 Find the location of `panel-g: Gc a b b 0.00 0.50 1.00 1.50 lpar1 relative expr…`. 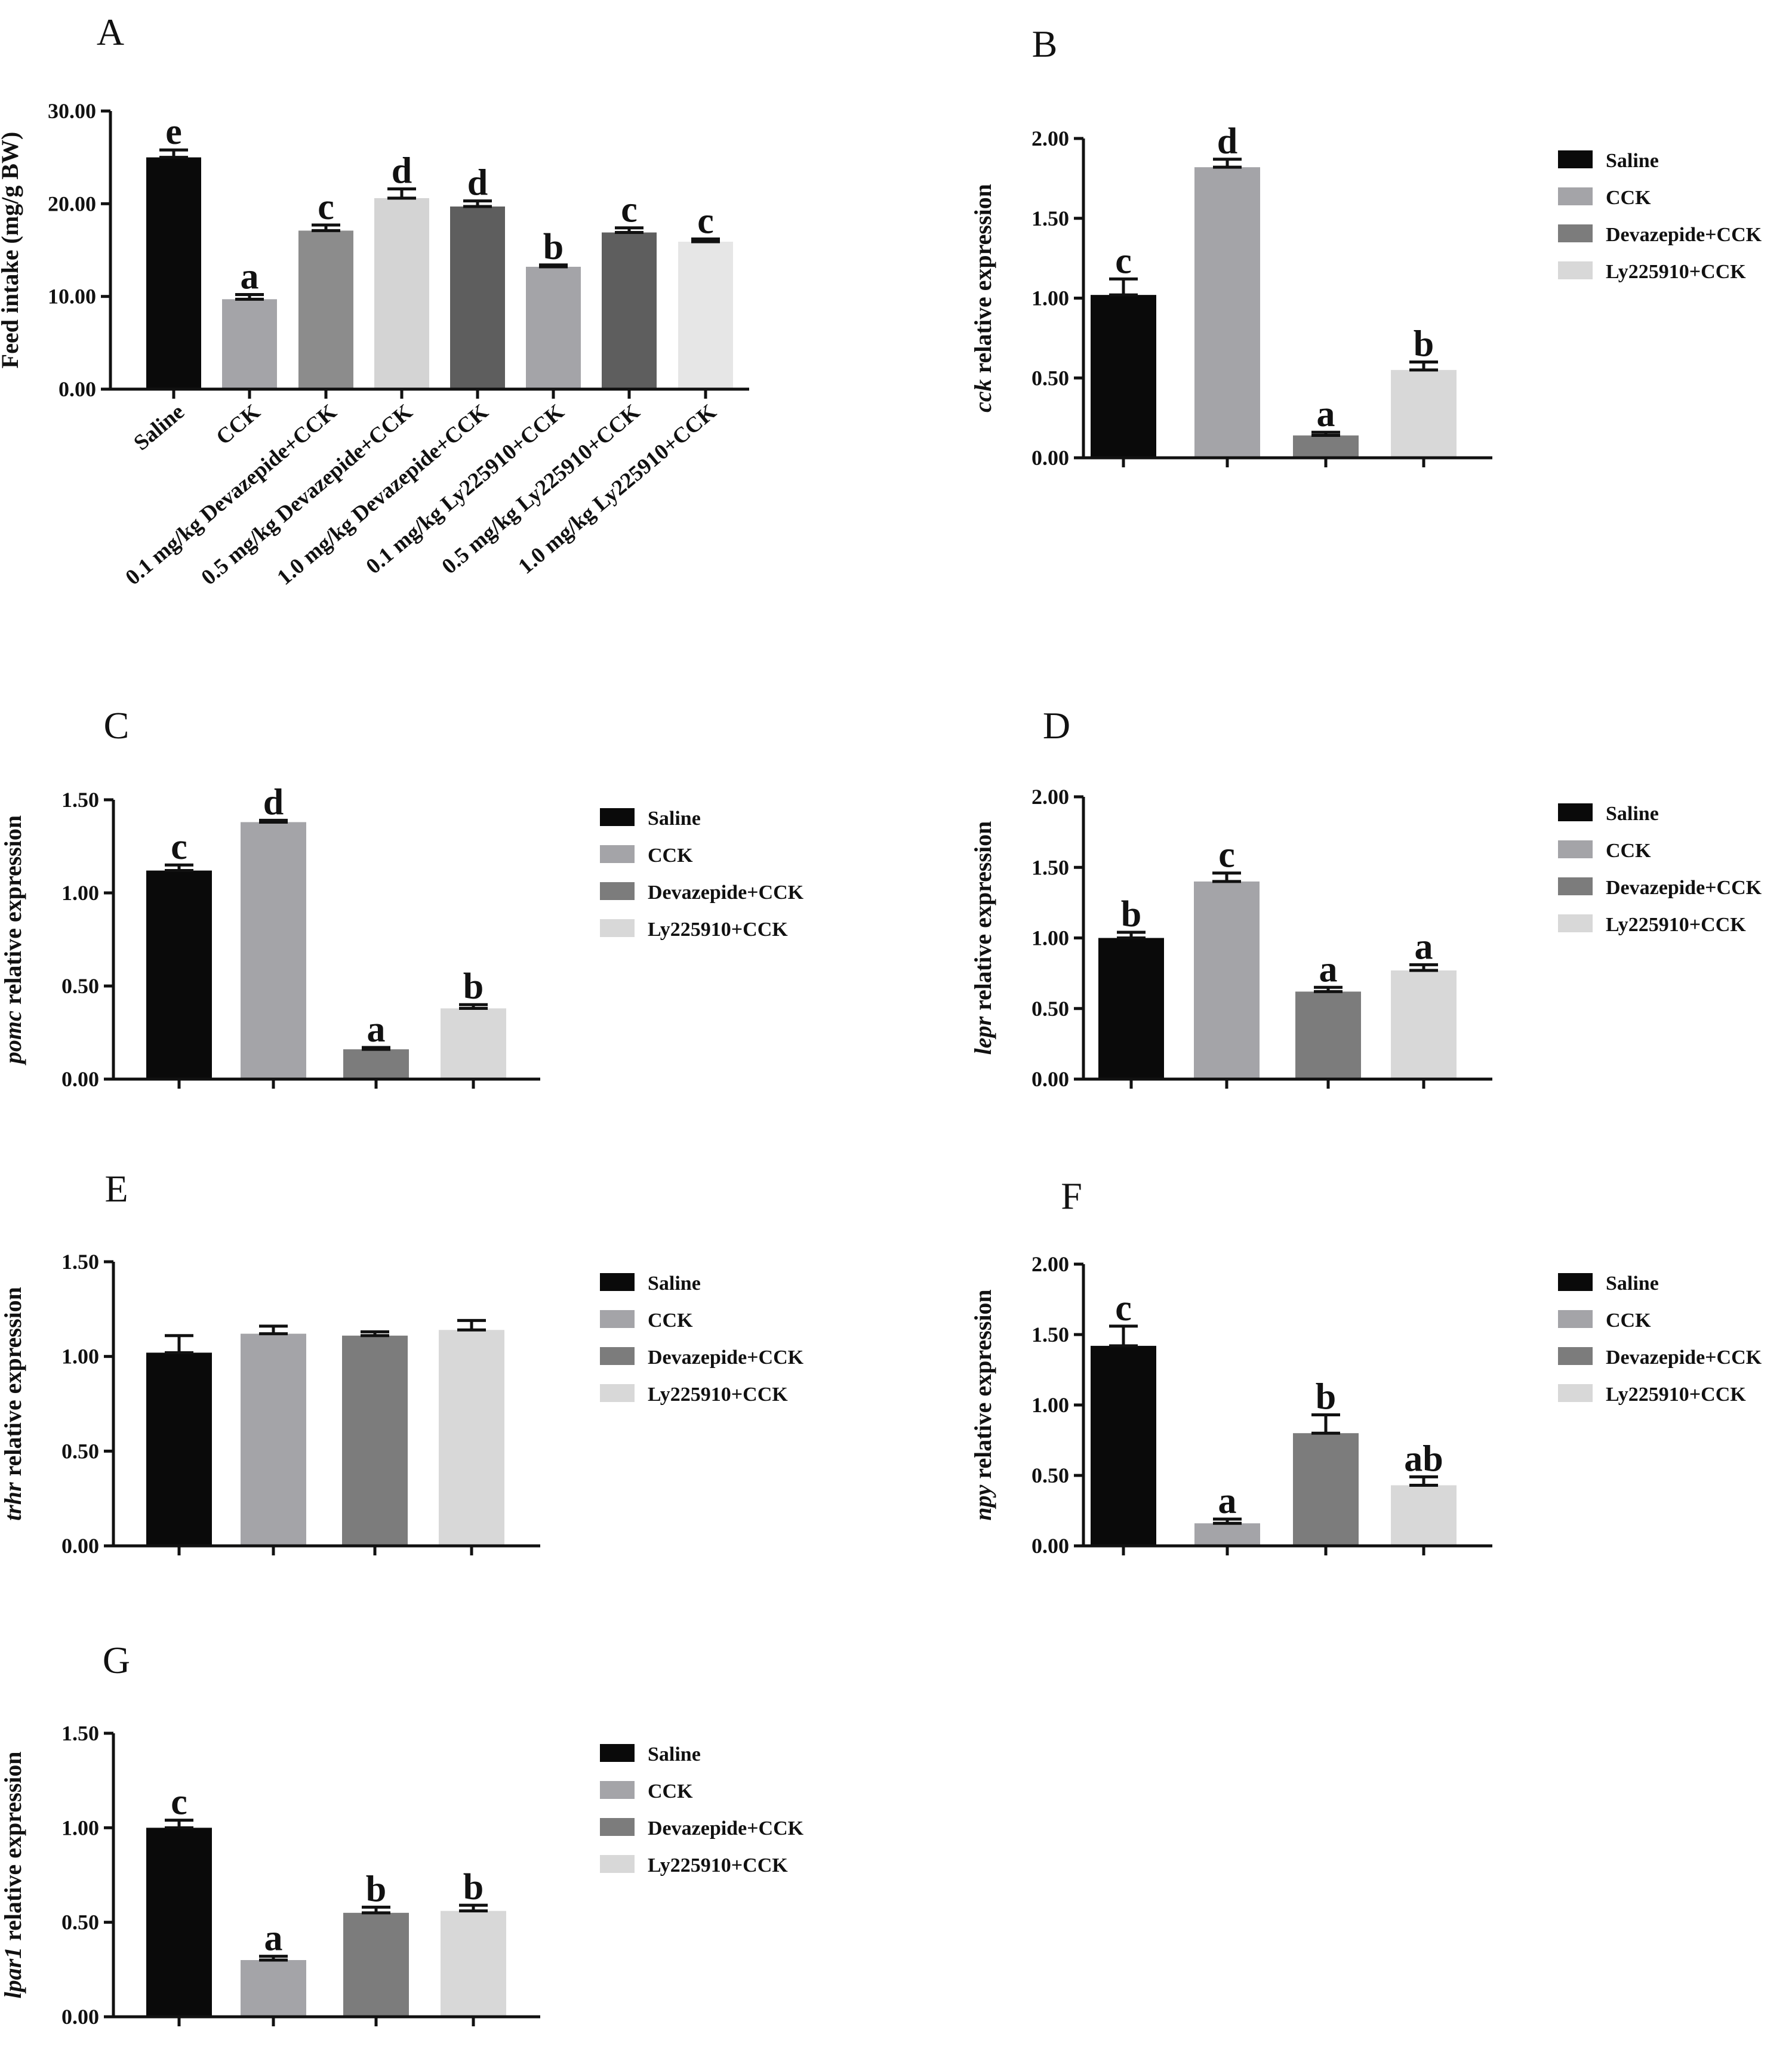

panel-g: Gc a b b 0.00 0.50 1.00 1.50 lpar1 relative expr… is located at coordinates (402, 1834).